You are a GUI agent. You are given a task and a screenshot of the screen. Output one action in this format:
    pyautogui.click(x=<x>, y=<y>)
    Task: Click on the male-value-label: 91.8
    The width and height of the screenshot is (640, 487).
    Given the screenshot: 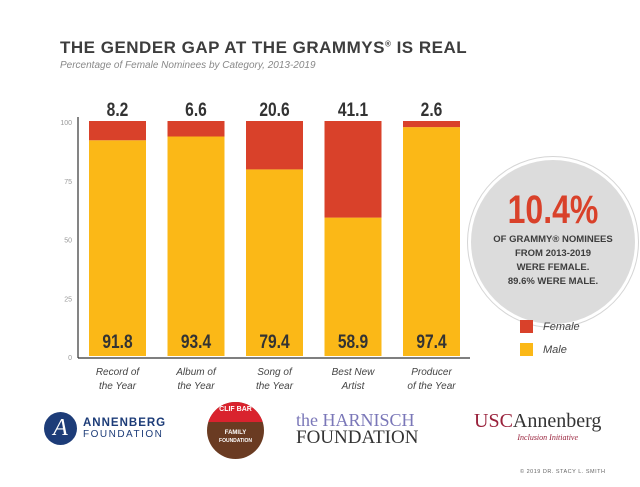 What is the action you would take?
    pyautogui.click(x=117, y=342)
    